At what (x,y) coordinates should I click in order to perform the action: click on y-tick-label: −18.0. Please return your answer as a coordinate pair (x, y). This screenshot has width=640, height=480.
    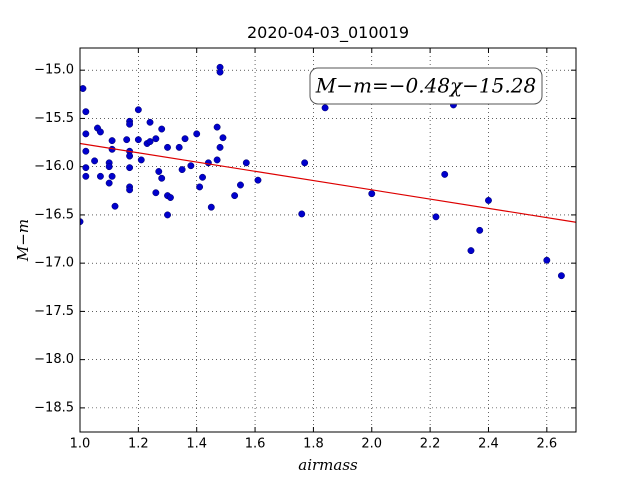
    Looking at the image, I should click on (54, 359).